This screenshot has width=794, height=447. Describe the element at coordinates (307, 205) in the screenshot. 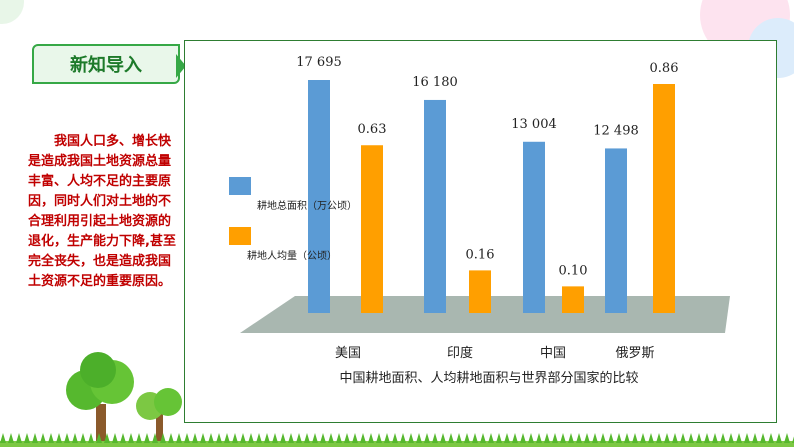

I see `legend-label-area: 耕地总面积（万公顷）` at that location.